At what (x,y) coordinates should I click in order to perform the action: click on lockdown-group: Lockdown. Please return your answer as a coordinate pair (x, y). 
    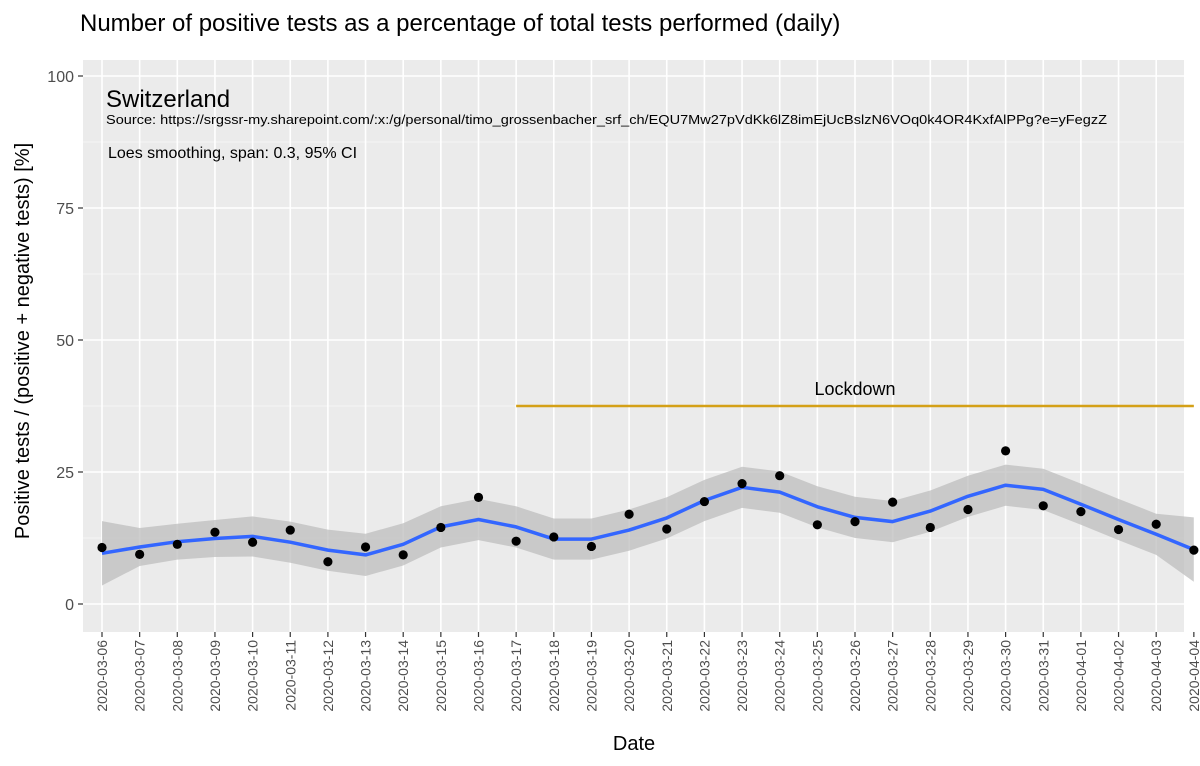
    Looking at the image, I should click on (855, 393).